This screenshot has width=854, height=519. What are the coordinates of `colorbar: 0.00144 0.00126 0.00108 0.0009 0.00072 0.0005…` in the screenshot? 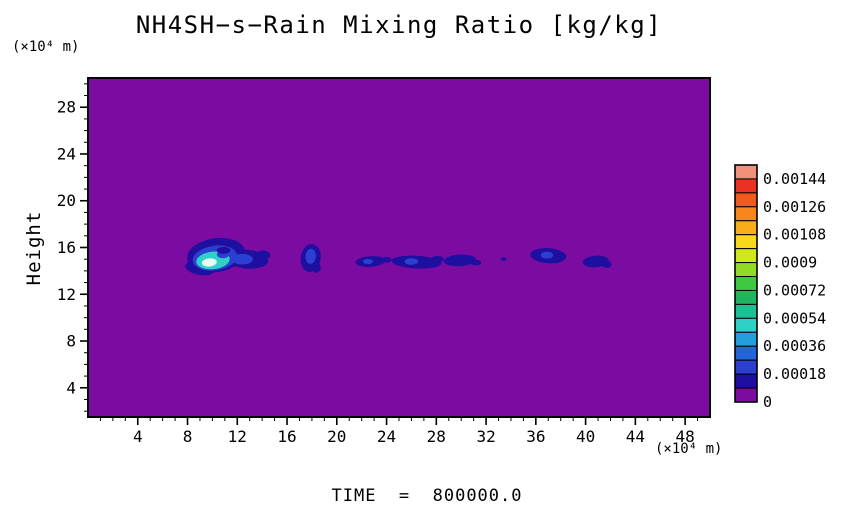 It's located at (780, 287).